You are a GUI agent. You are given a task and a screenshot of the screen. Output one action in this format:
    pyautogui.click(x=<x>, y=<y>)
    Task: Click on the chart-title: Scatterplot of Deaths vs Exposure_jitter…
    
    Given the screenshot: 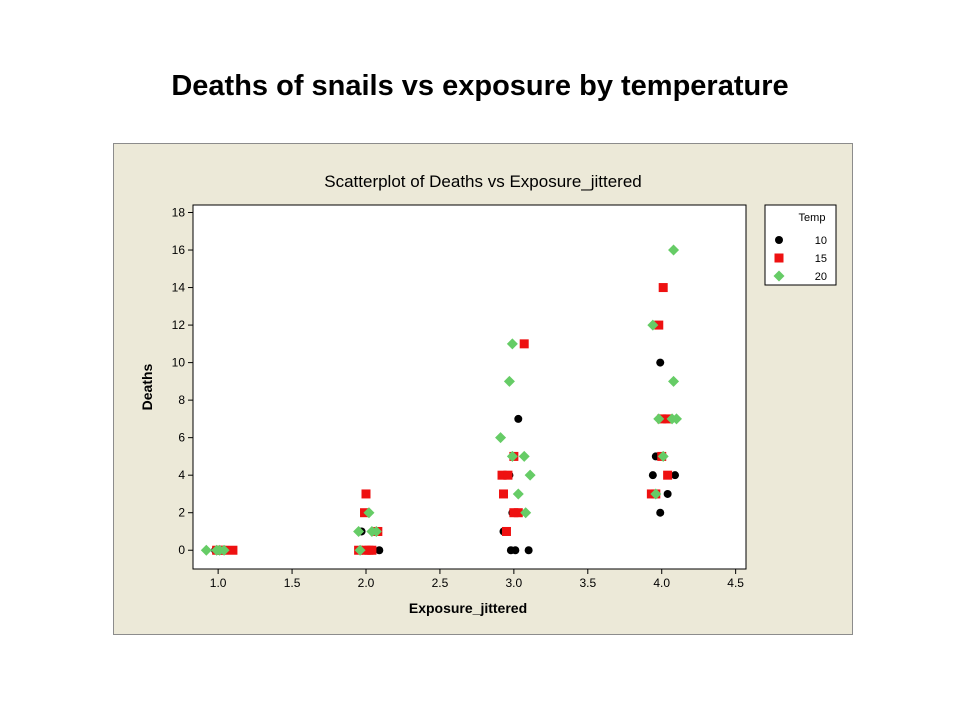 What is the action you would take?
    pyautogui.click(x=483, y=181)
    